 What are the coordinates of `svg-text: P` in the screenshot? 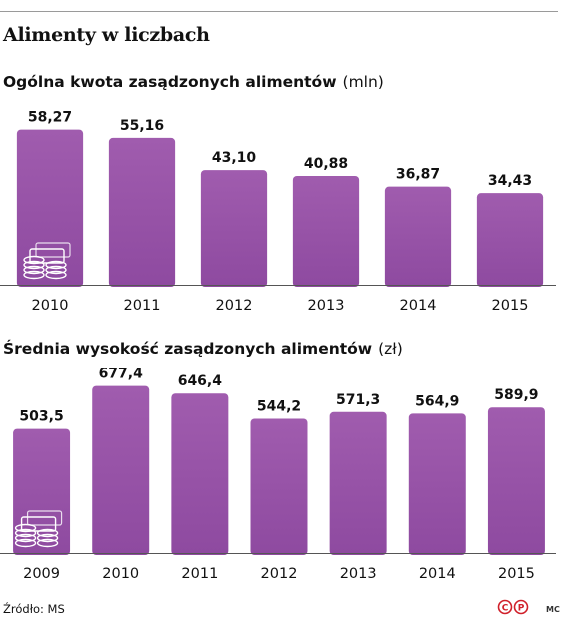 It's located at (521, 609).